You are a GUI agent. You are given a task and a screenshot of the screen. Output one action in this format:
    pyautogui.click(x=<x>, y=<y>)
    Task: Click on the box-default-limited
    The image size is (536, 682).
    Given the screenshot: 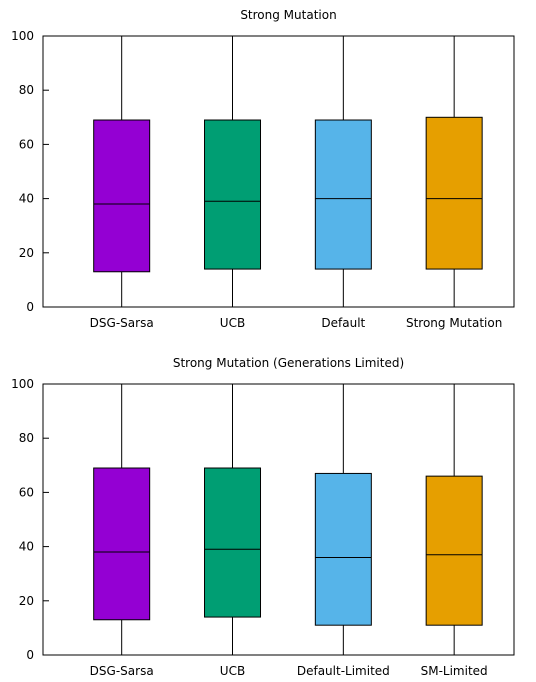 What is the action you would take?
    pyautogui.click(x=343, y=549)
    